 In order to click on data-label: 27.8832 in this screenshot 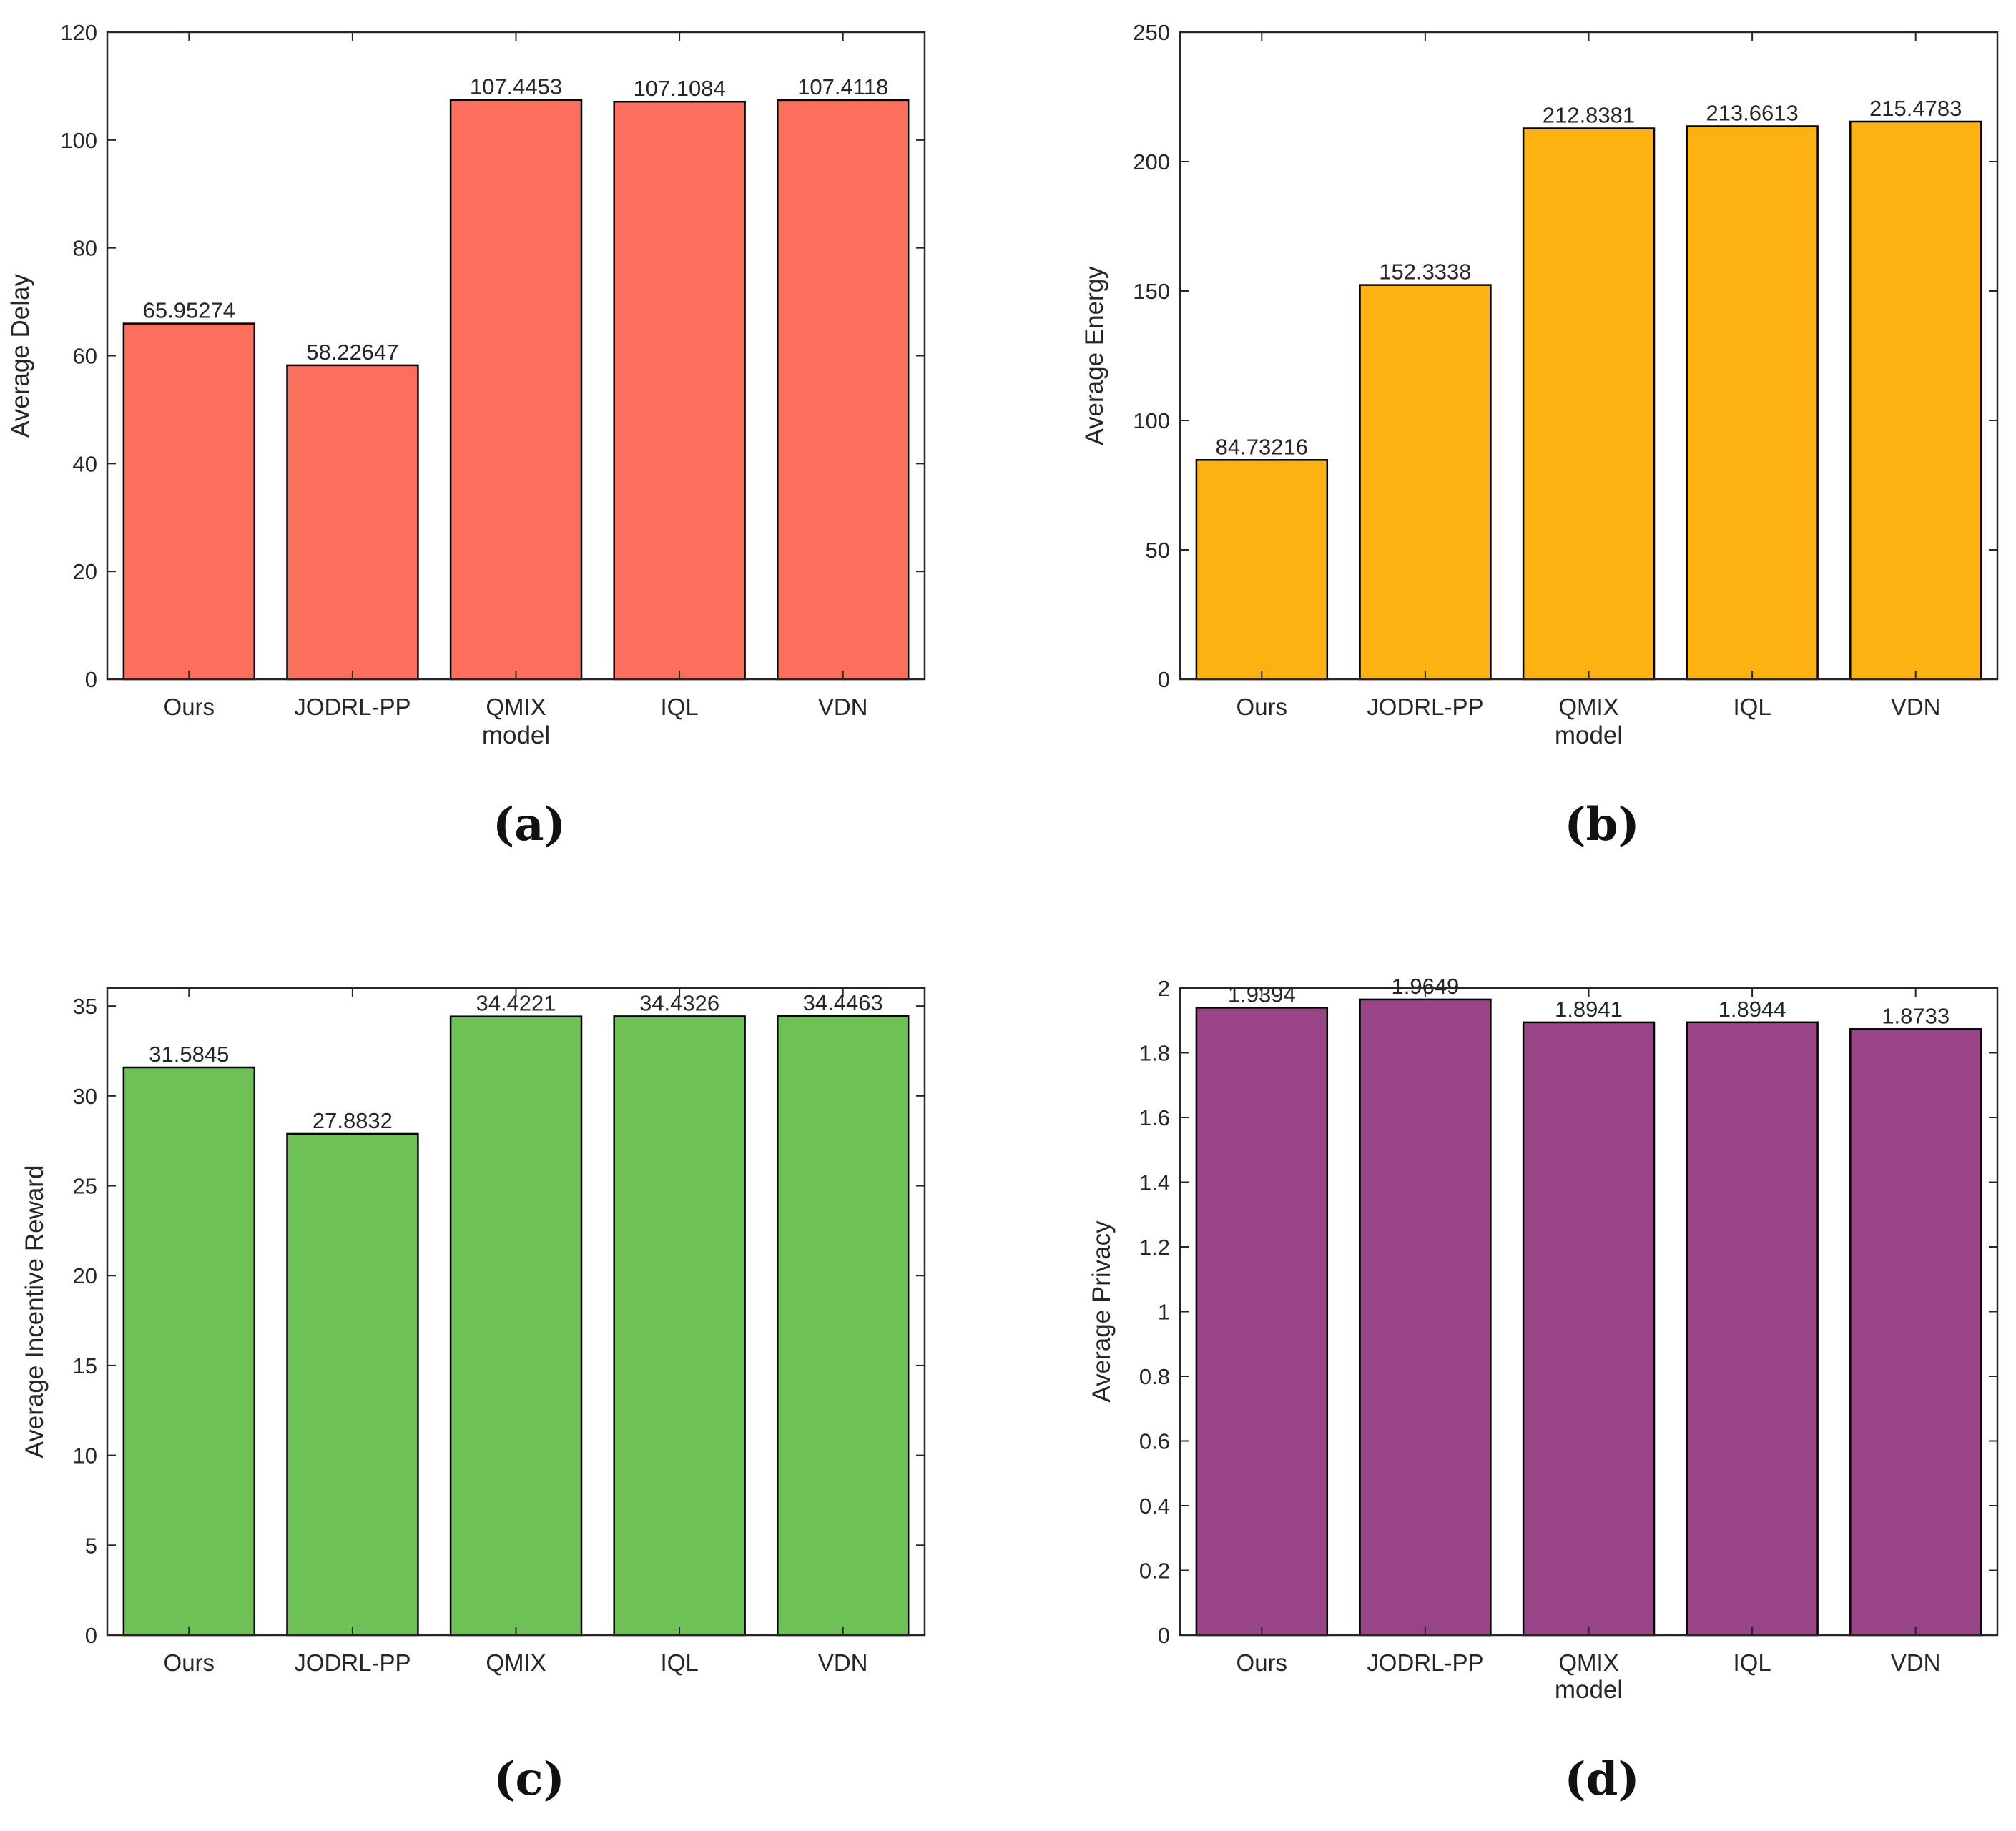, I will do `click(353, 1120)`.